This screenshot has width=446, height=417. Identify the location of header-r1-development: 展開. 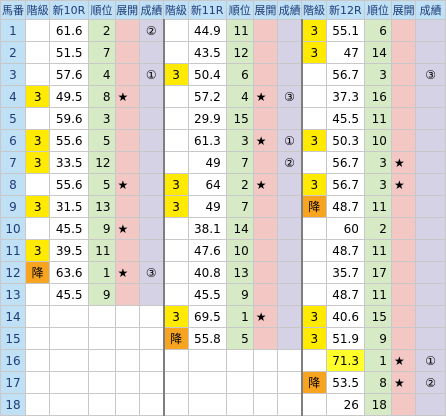
(127, 10).